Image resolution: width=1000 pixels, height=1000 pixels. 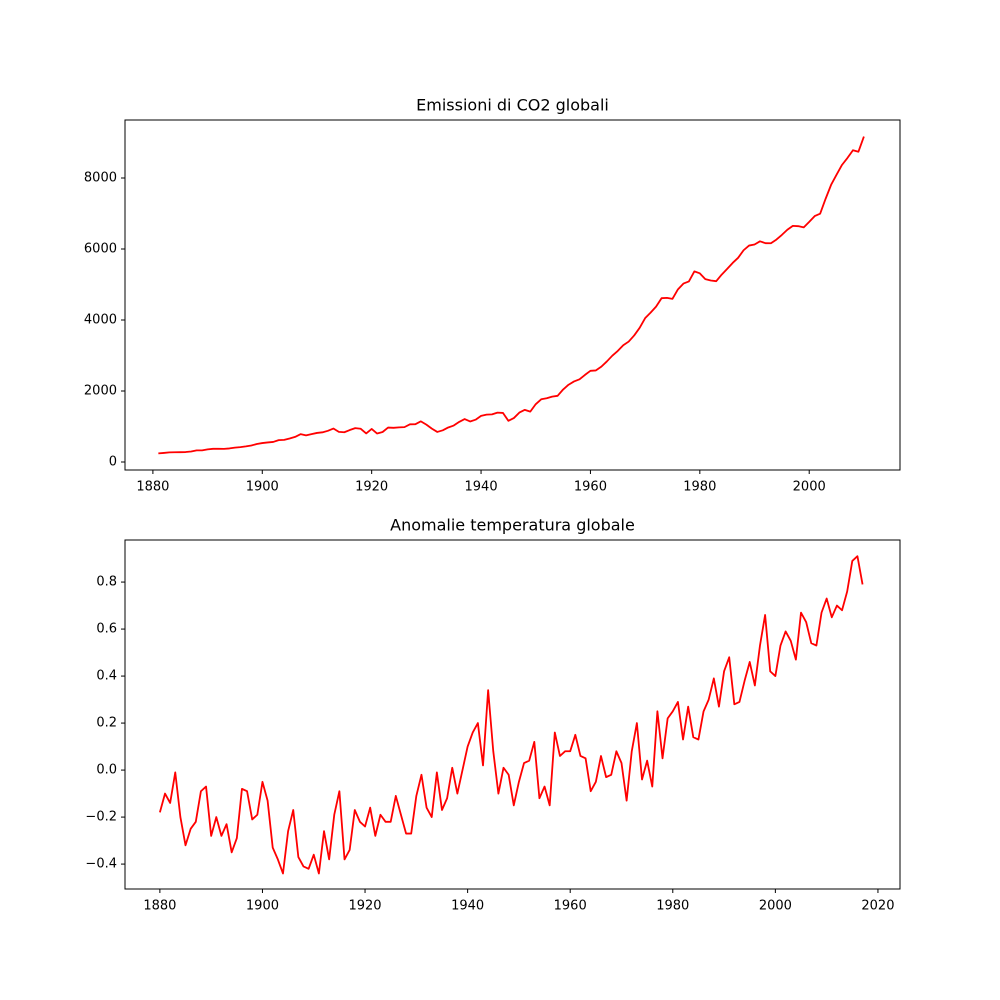 I want to click on y-tick-label: 0.4, so click(x=106, y=676).